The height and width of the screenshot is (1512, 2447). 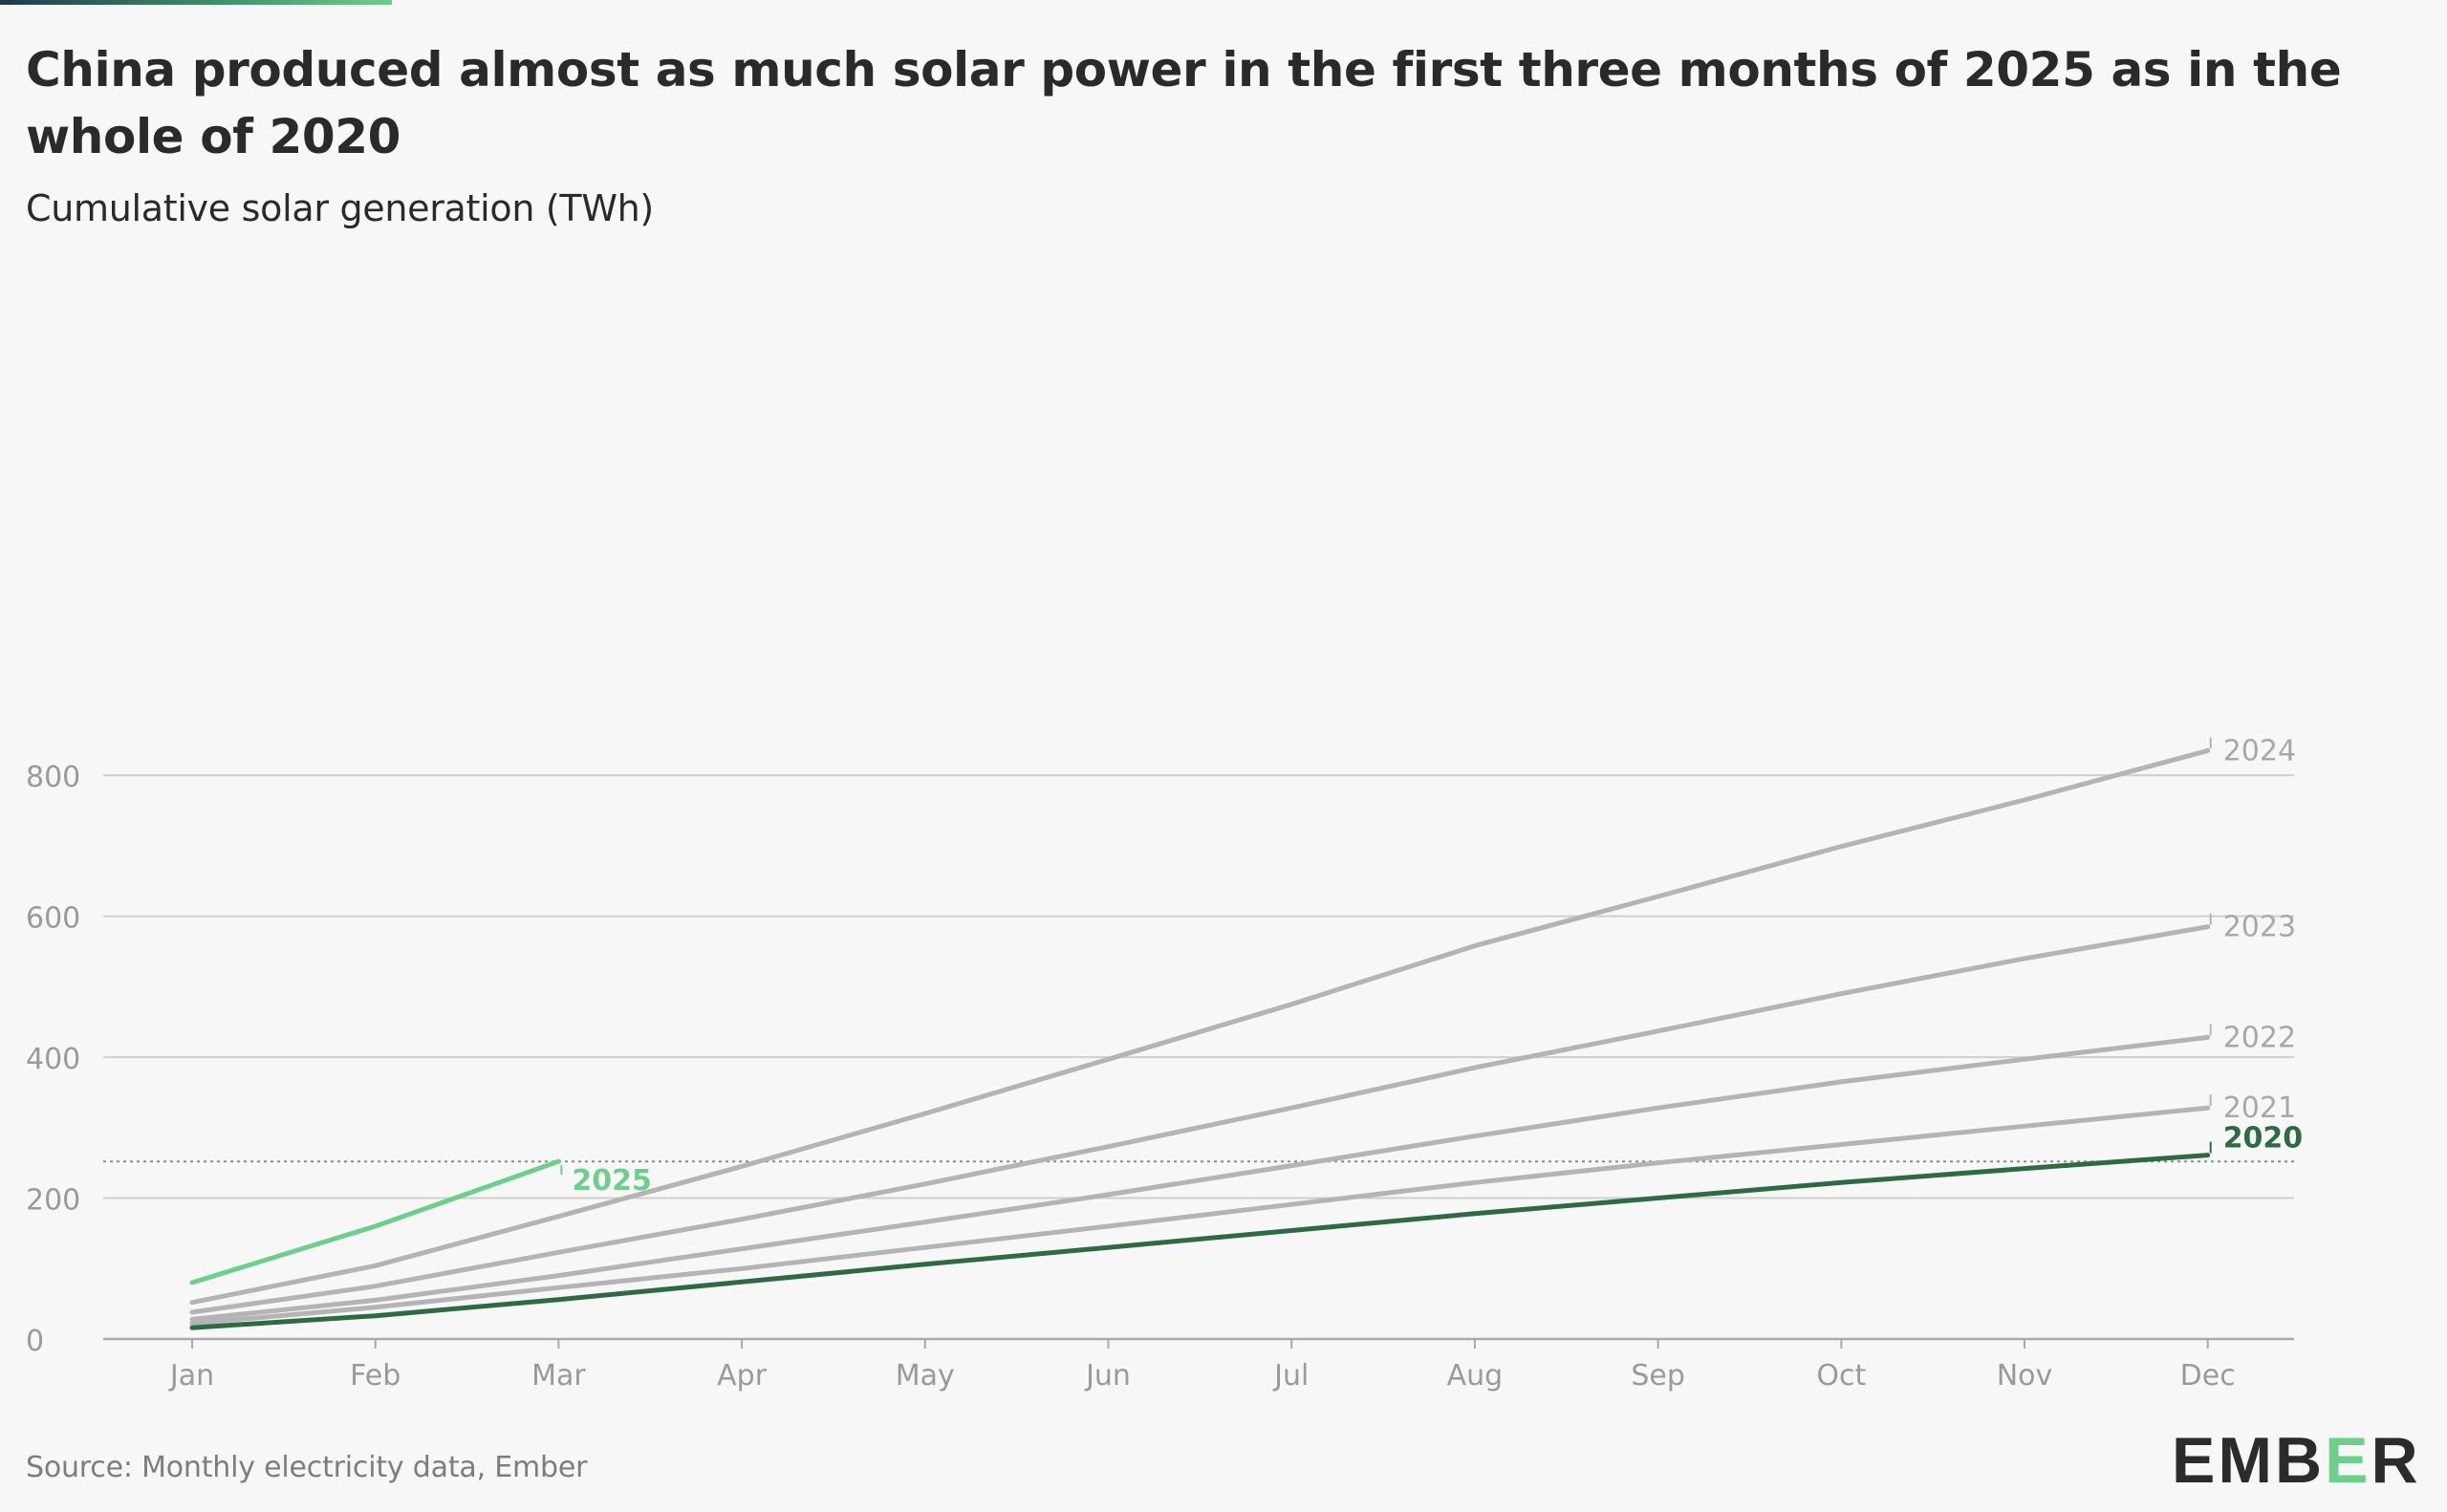 I want to click on y-tick-label: 800, so click(x=53, y=777).